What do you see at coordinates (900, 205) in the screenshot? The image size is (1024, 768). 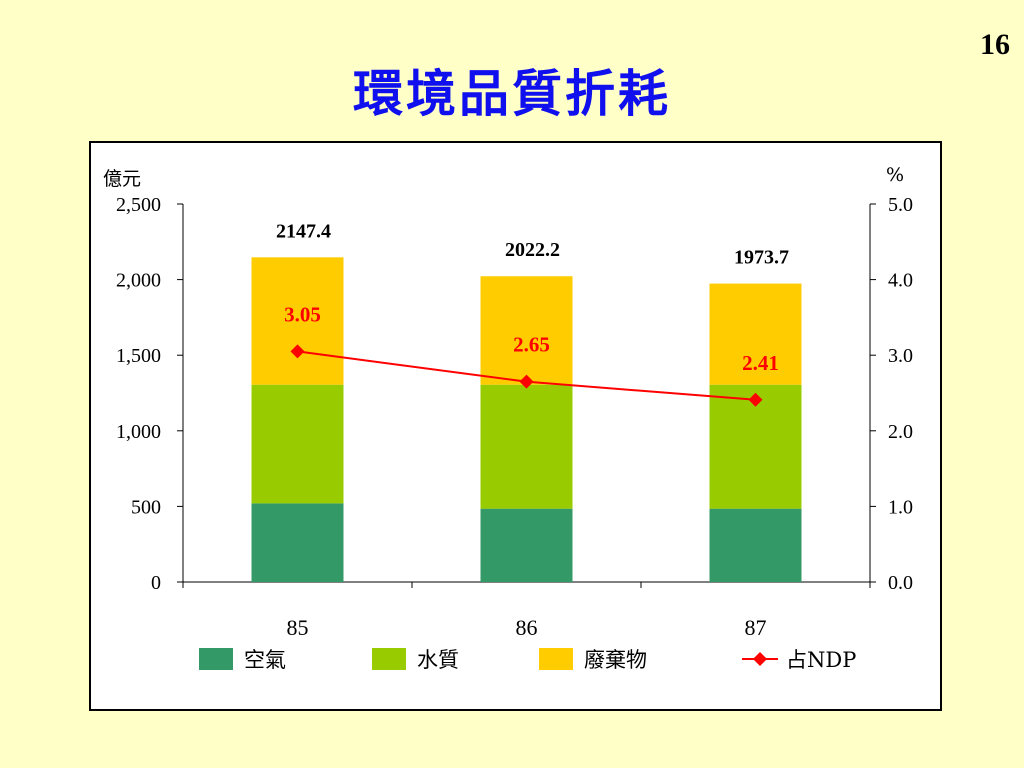 I see `y-right-tick-label: 5.0` at bounding box center [900, 205].